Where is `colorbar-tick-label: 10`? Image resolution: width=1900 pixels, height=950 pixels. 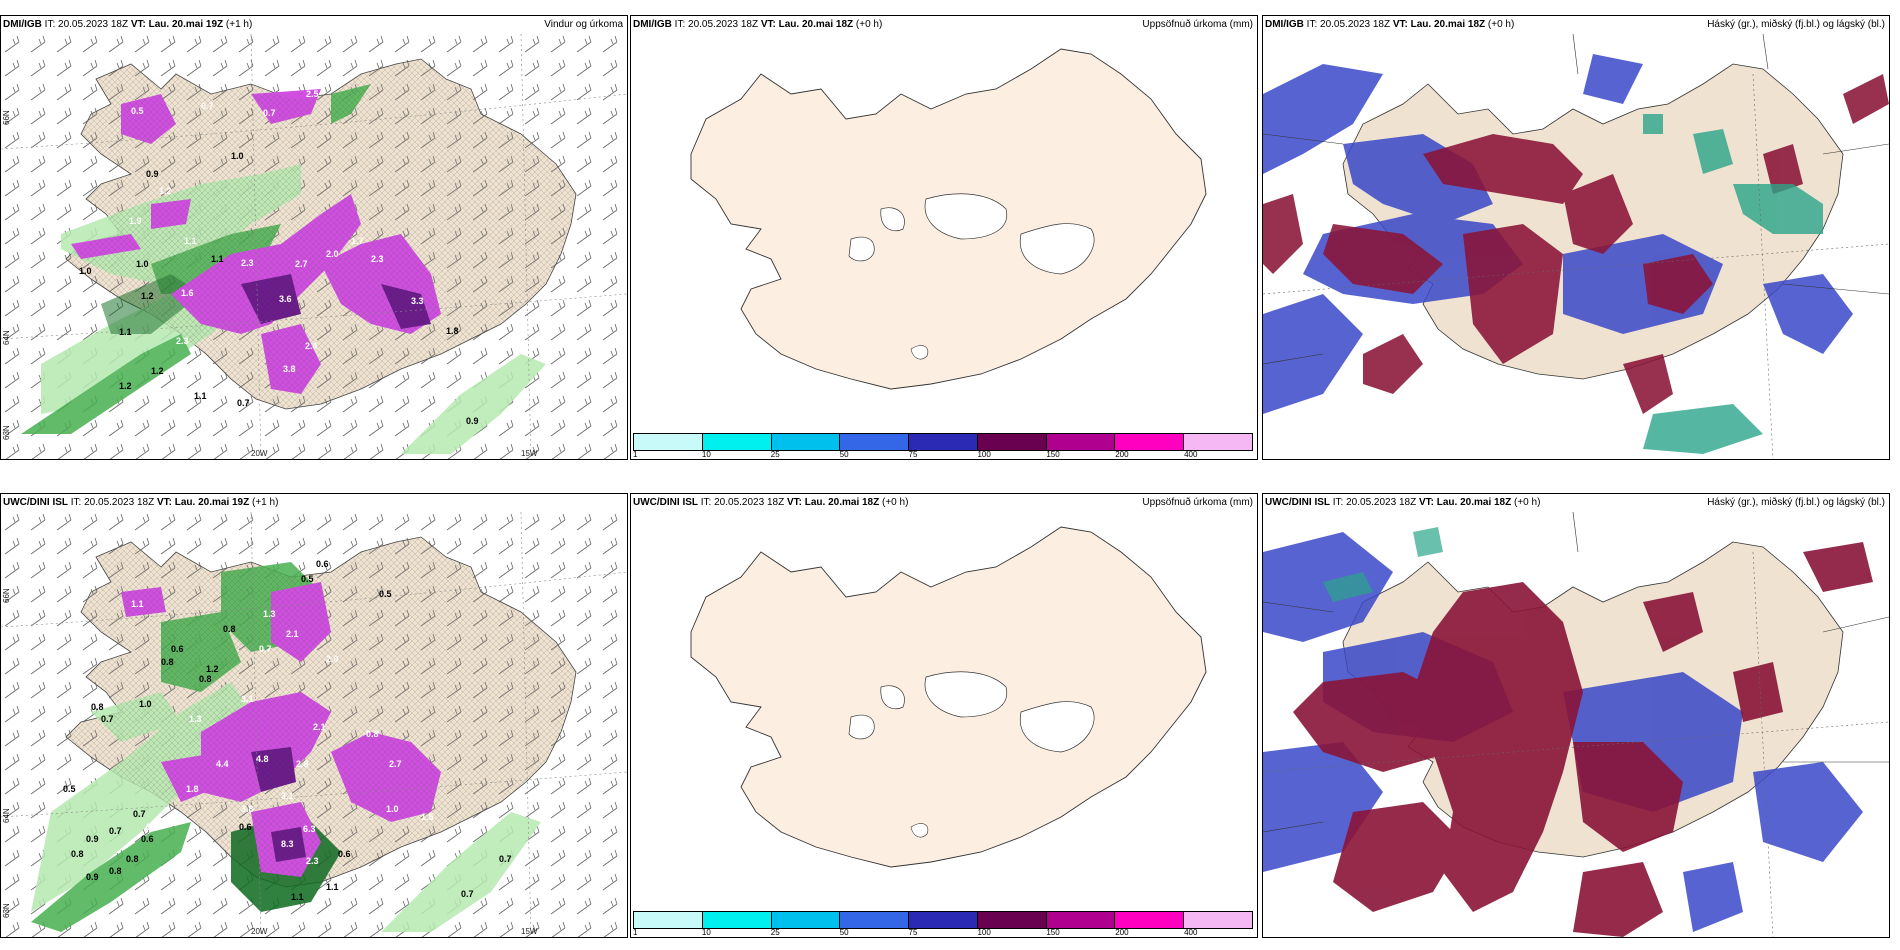 colorbar-tick-label: 10 is located at coordinates (706, 932).